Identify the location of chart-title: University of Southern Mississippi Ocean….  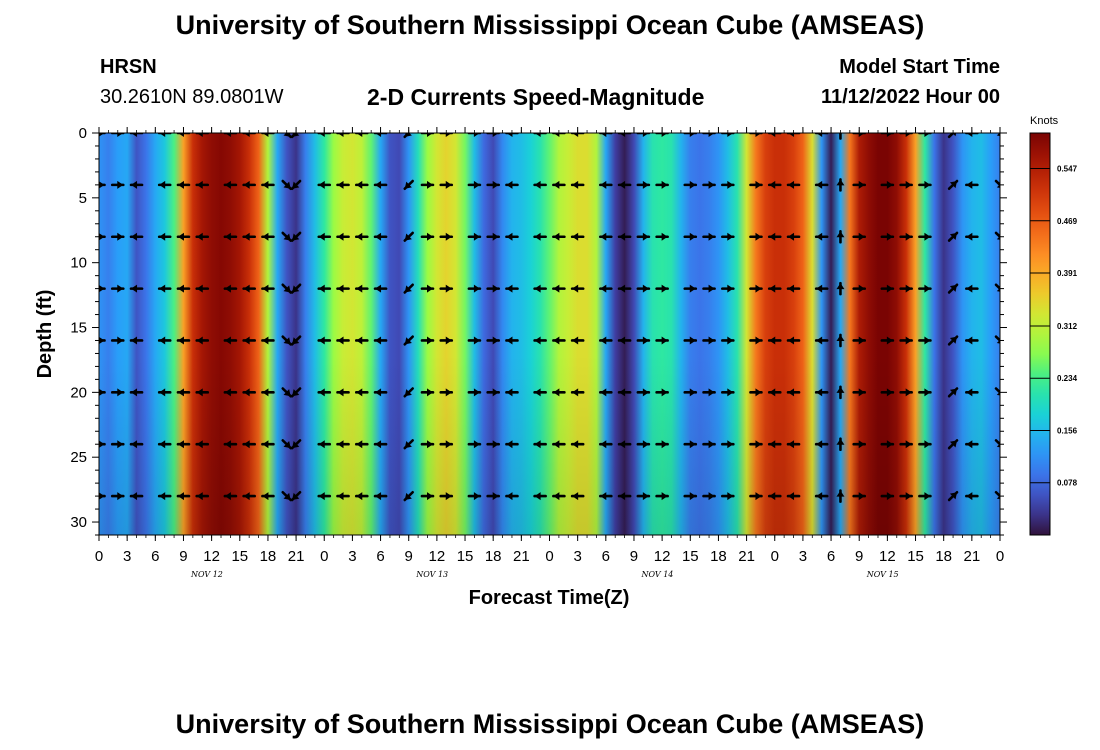
(550, 25).